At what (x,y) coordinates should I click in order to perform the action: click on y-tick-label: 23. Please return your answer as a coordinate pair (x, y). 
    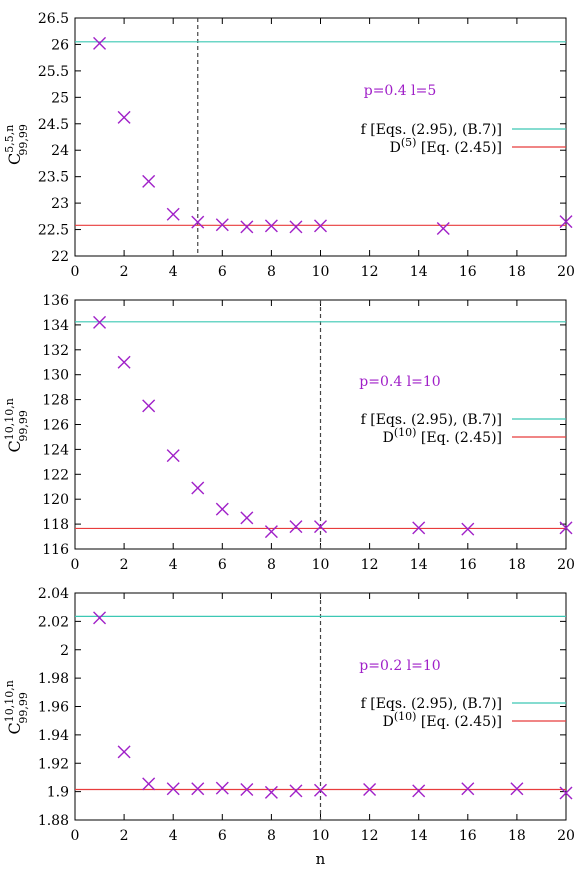
    Looking at the image, I should click on (60, 204).